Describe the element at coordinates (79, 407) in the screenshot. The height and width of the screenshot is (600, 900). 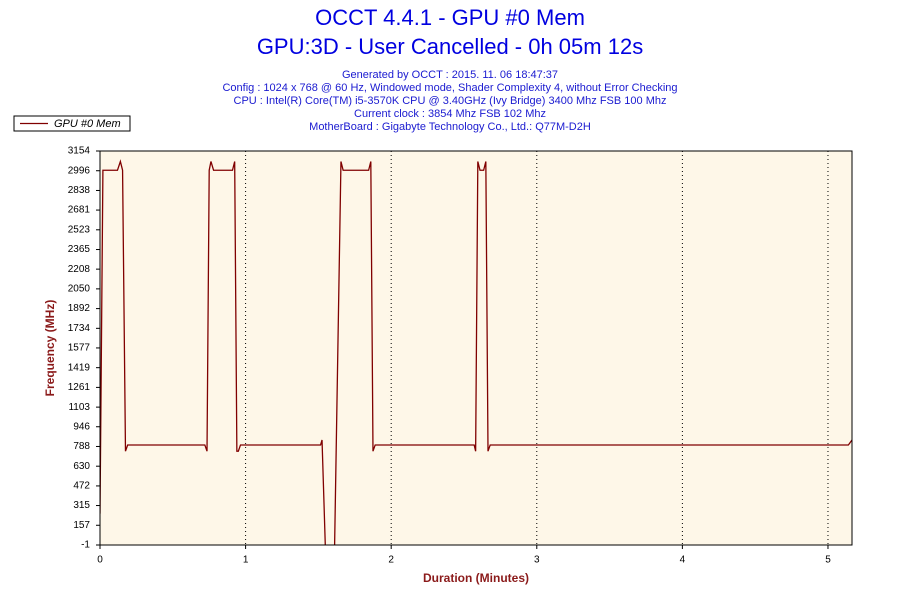
I see `y-tick-label: 1103` at that location.